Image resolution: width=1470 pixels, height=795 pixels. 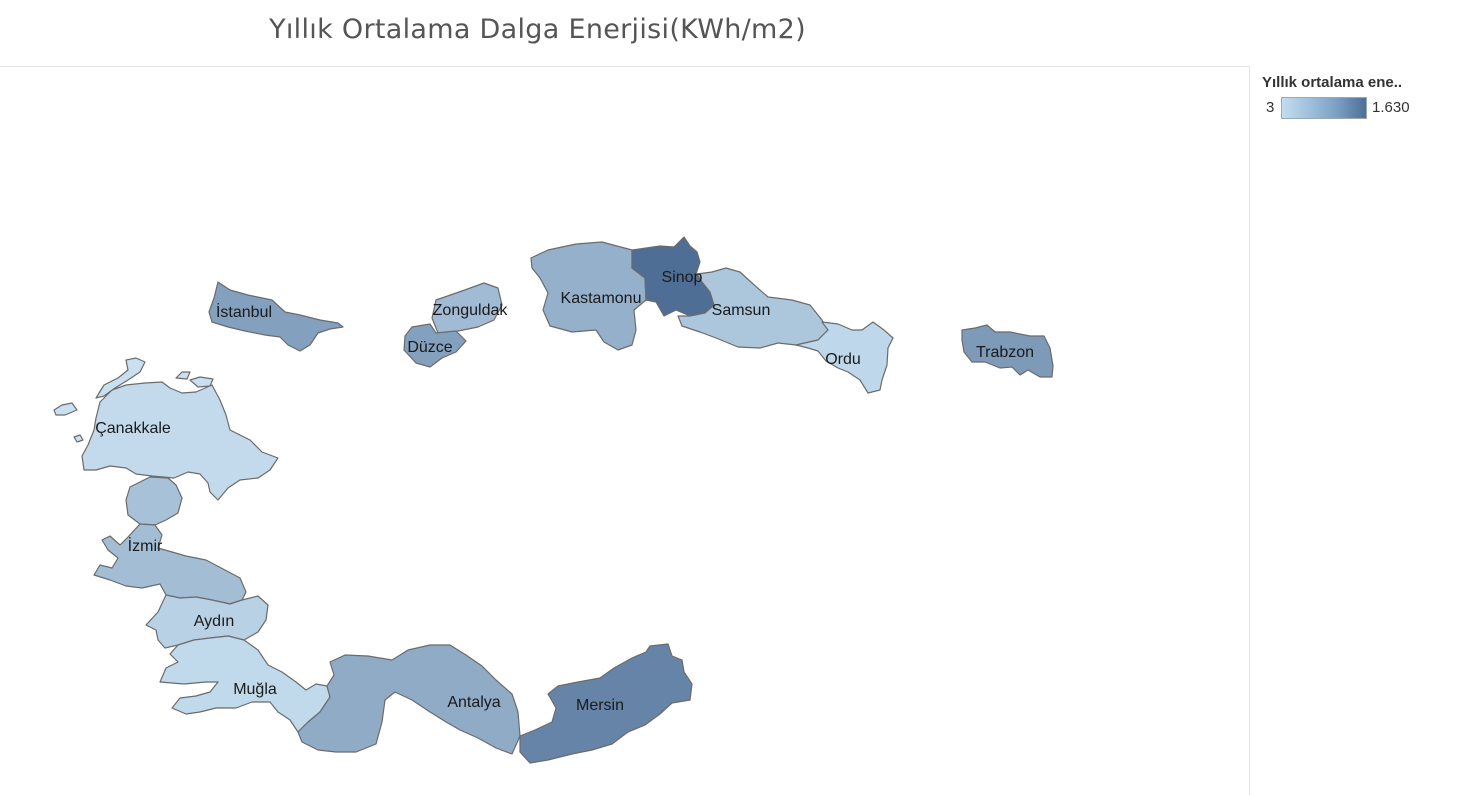 What do you see at coordinates (682, 277) in the screenshot?
I see `label-sinop: Sinop` at bounding box center [682, 277].